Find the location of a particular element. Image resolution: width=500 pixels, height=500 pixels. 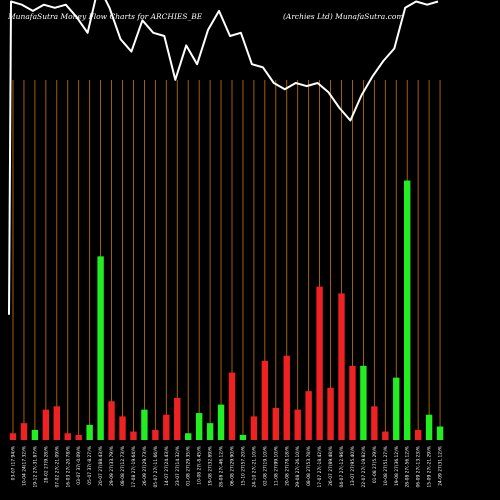

x-tick-label: 01-08 27(5.29)% is located at coordinates (375, 464).